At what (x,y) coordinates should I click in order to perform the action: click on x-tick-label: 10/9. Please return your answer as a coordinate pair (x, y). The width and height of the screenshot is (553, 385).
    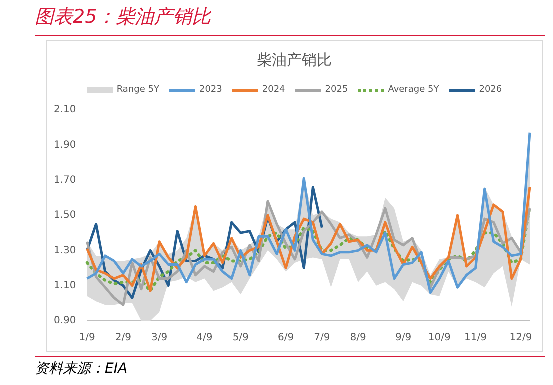
    Looking at the image, I should click on (439, 338).